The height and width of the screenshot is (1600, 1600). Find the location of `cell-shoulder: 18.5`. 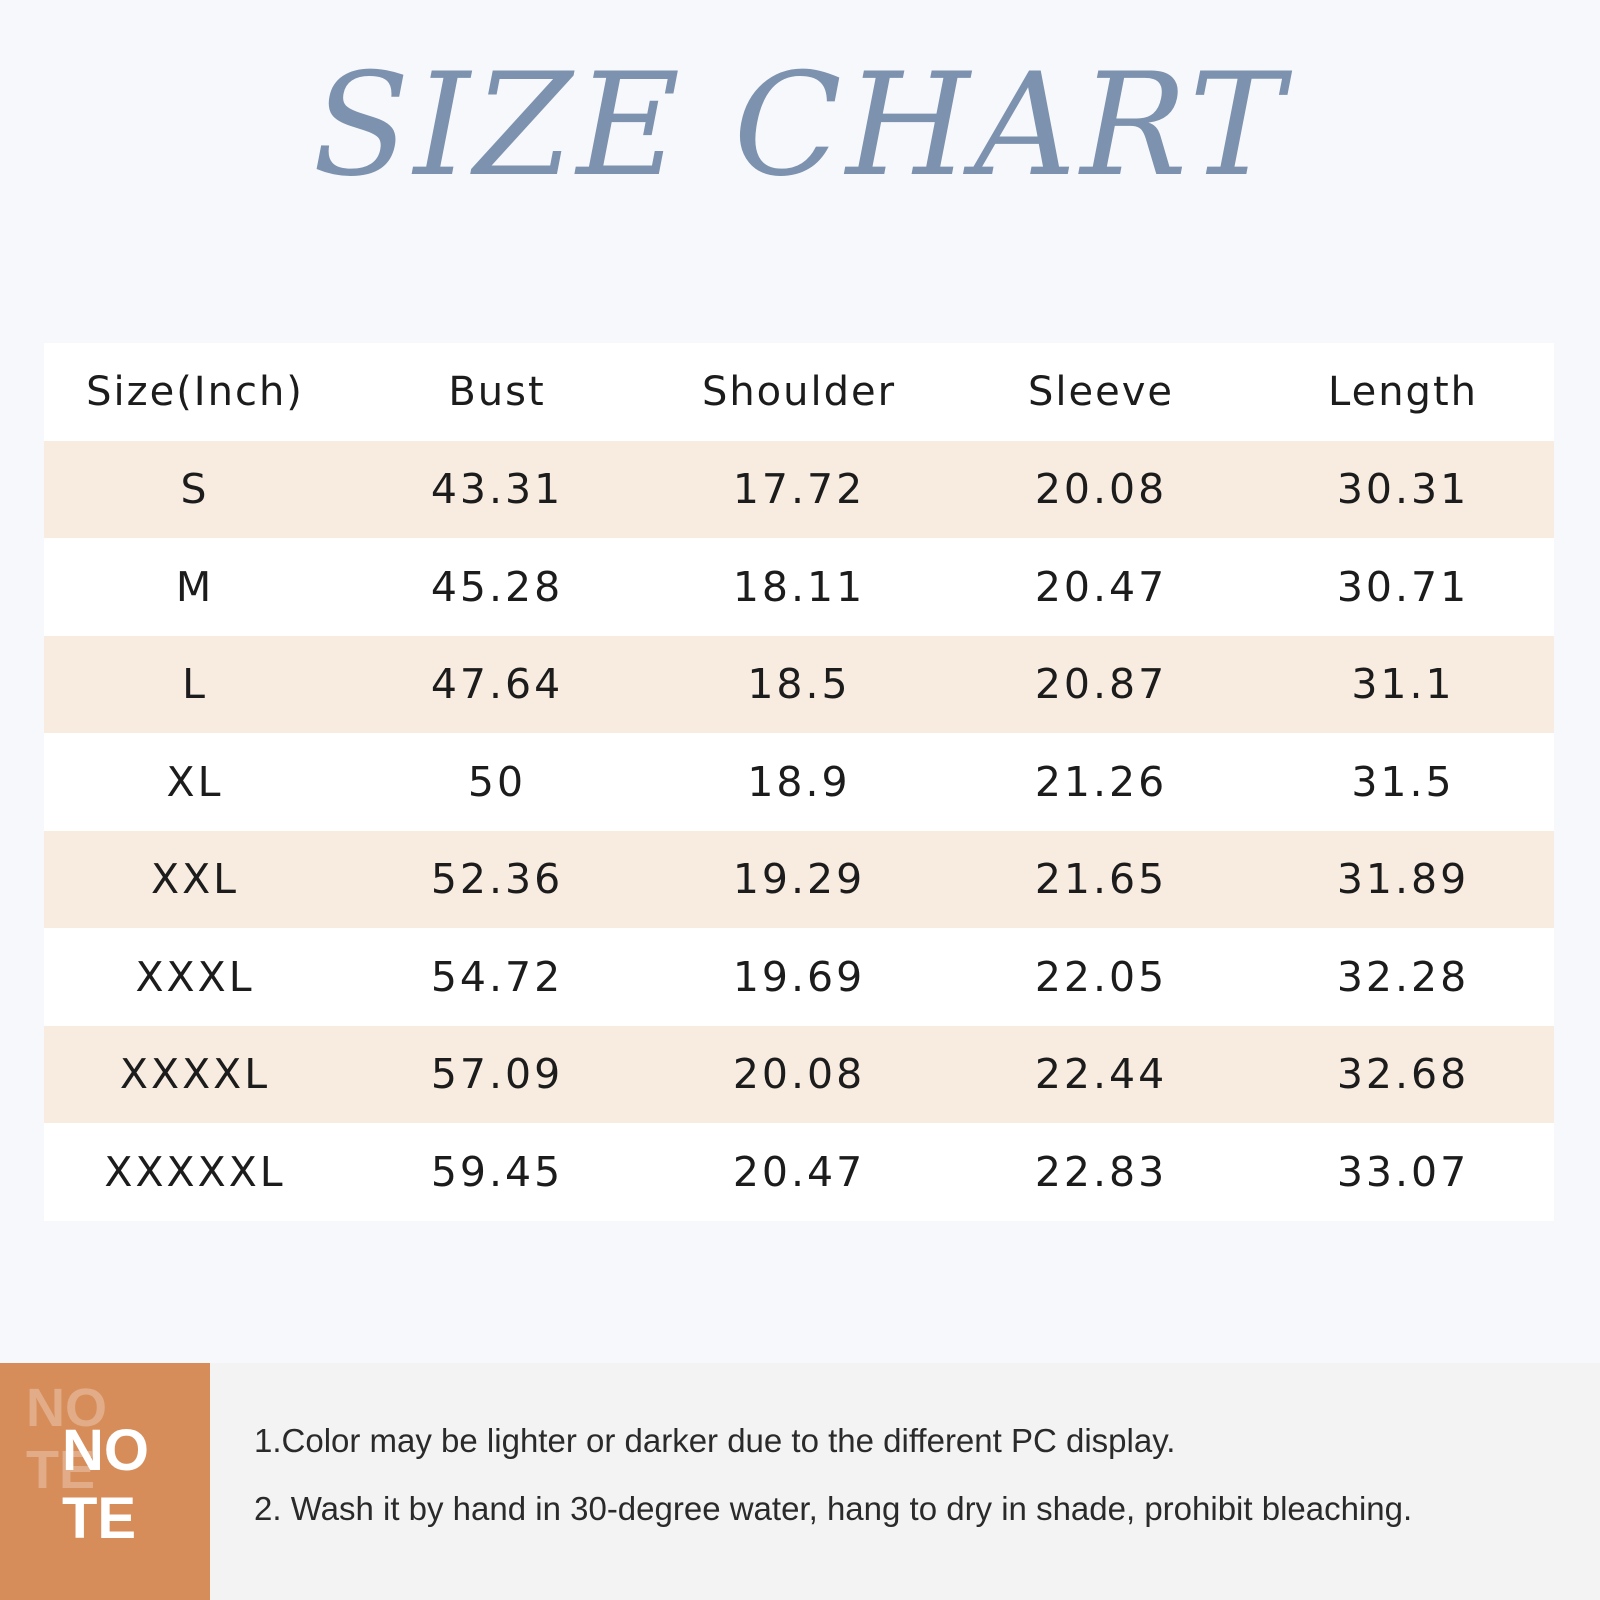

cell-shoulder: 18.5 is located at coordinates (799, 684).